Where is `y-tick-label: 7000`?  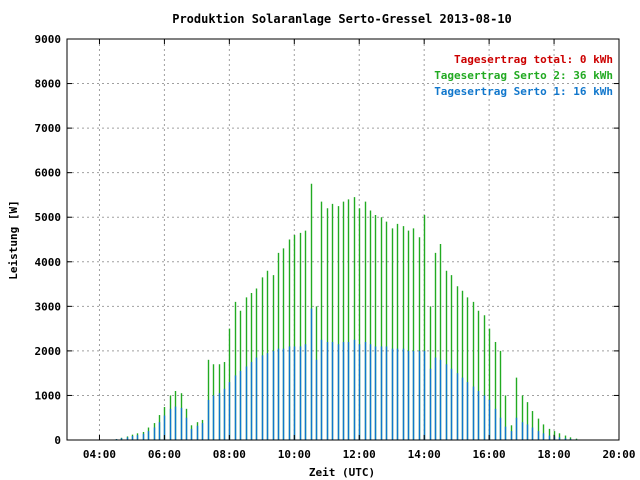 y-tick-label: 7000 is located at coordinates (48, 128).